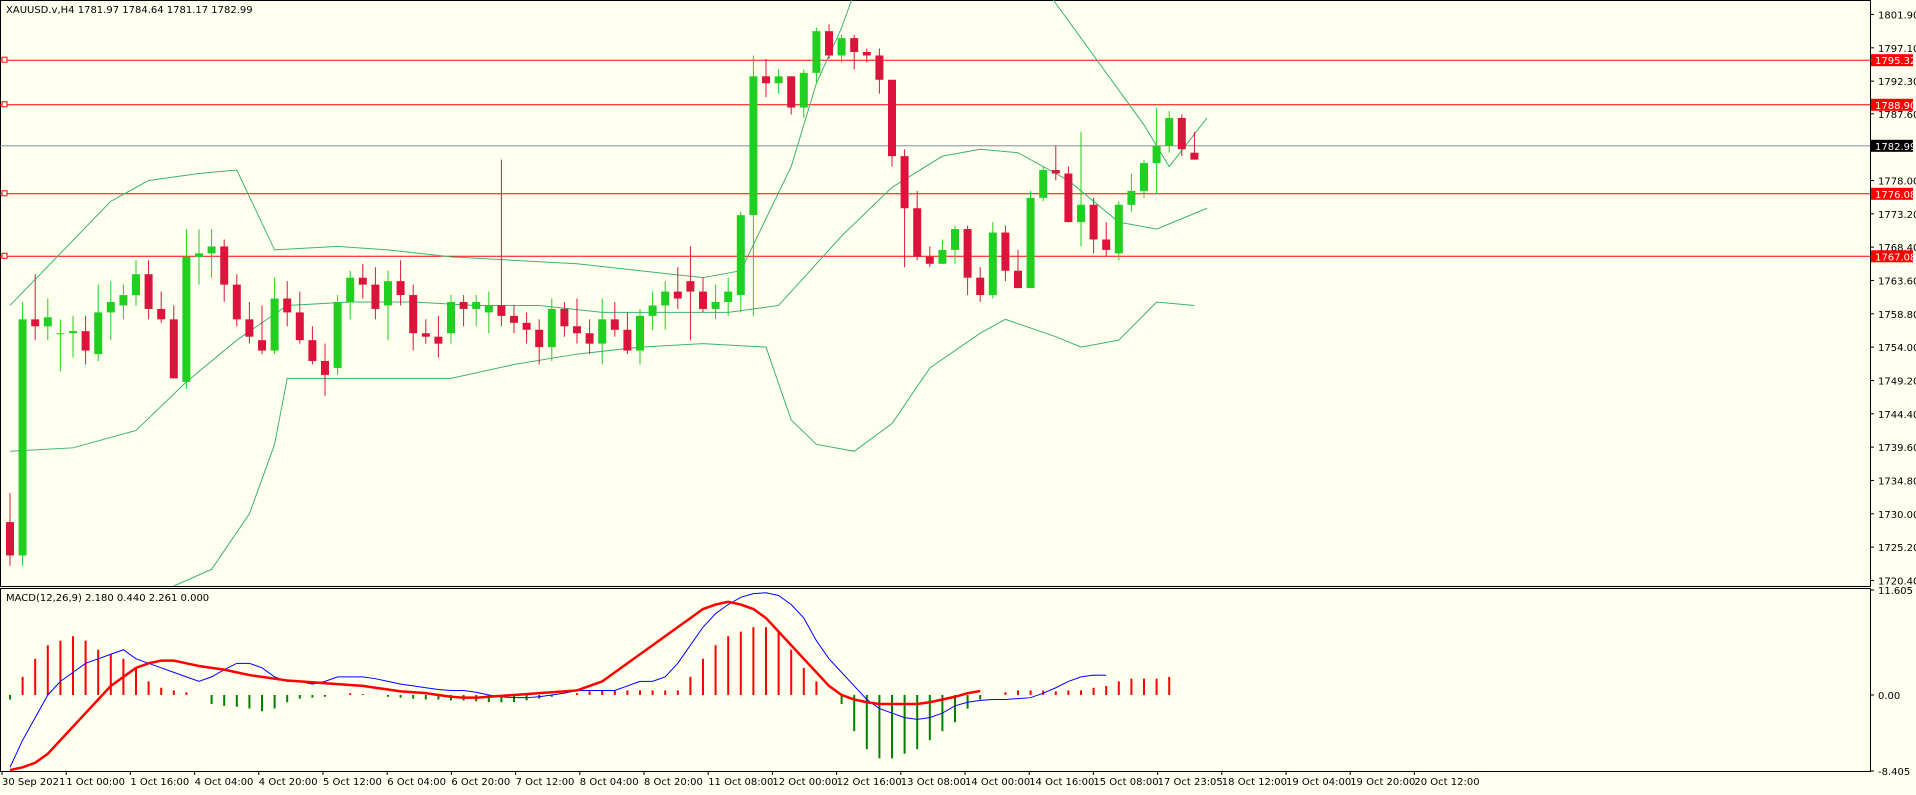 This screenshot has width=1916, height=795. Describe the element at coordinates (1897, 315) in the screenshot. I see `y-axis-tick-label: 1758.80` at that location.